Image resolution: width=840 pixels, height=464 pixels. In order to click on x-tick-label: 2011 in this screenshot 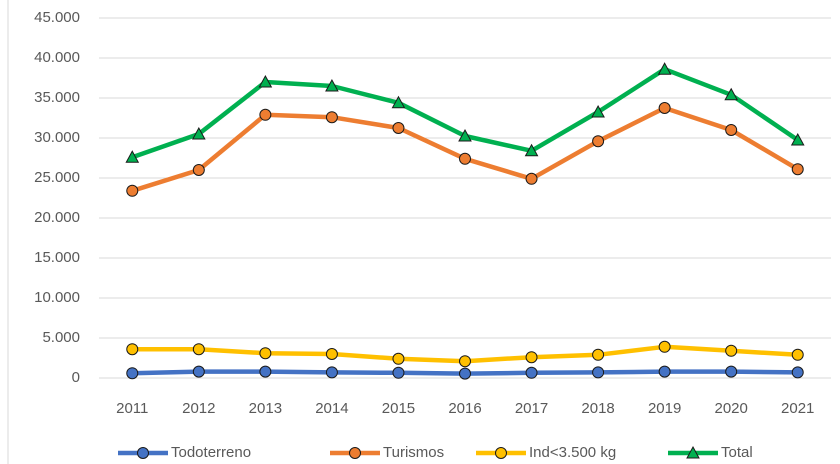, I will do `click(132, 408)`.